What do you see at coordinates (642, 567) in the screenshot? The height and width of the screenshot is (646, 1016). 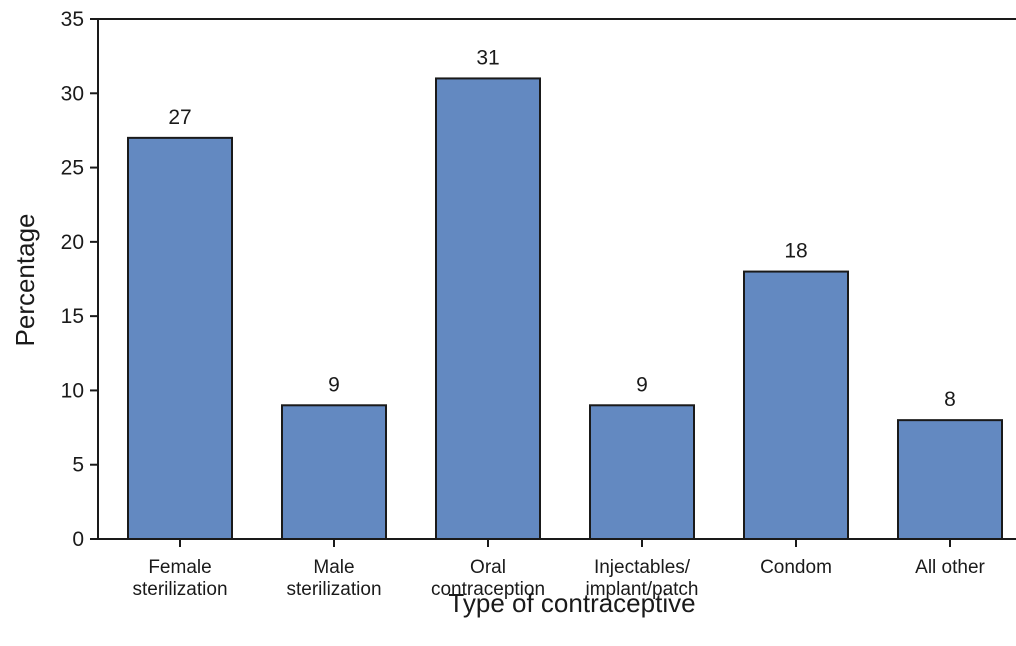 I see `x-tick-label: Injectables/` at bounding box center [642, 567].